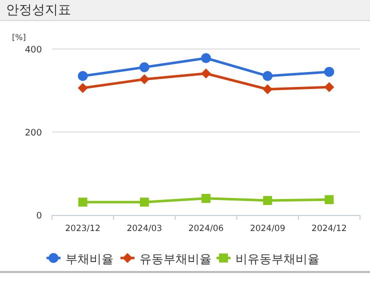 This screenshot has width=370, height=285. What do you see at coordinates (82, 229) in the screenshot?
I see `x-tick-label: 2023/12` at bounding box center [82, 229].